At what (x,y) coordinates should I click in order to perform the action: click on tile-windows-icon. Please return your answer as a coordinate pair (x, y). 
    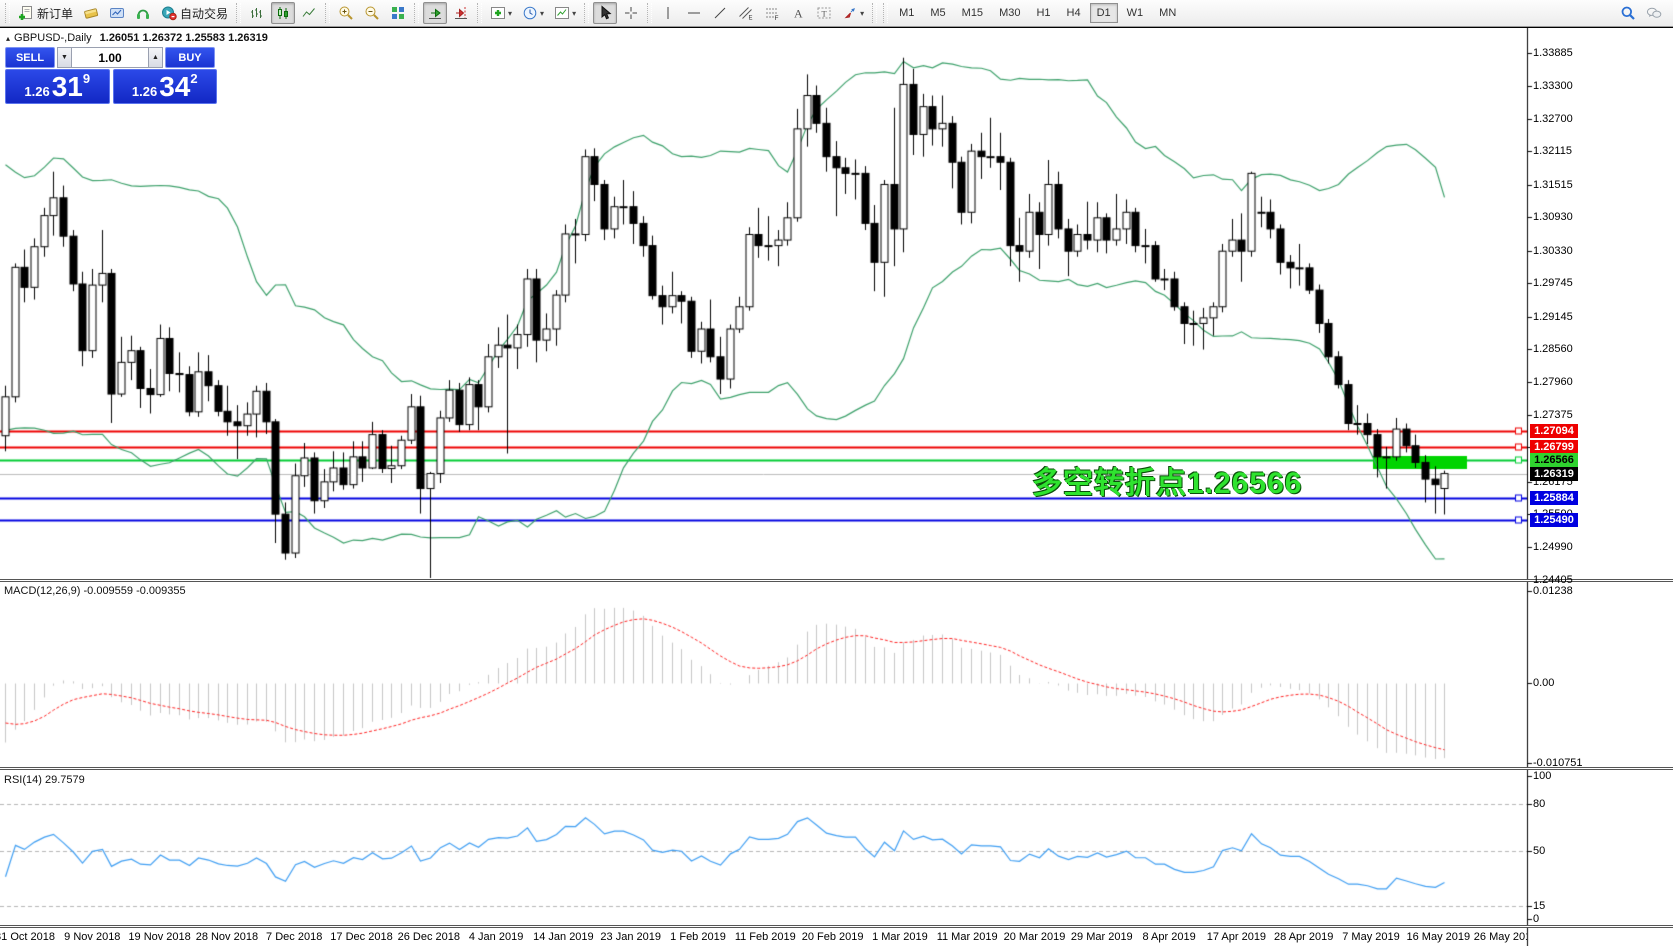
    Looking at the image, I should click on (398, 13).